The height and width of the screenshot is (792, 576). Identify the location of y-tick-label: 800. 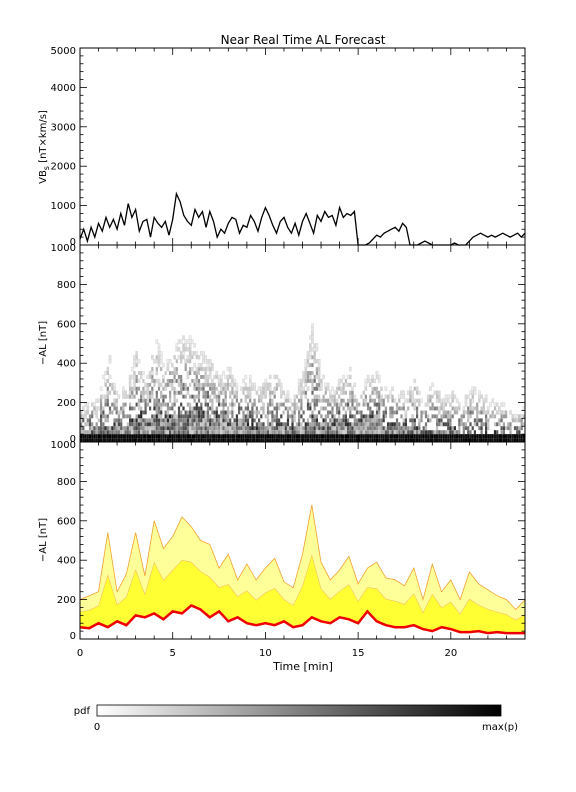
(66, 482).